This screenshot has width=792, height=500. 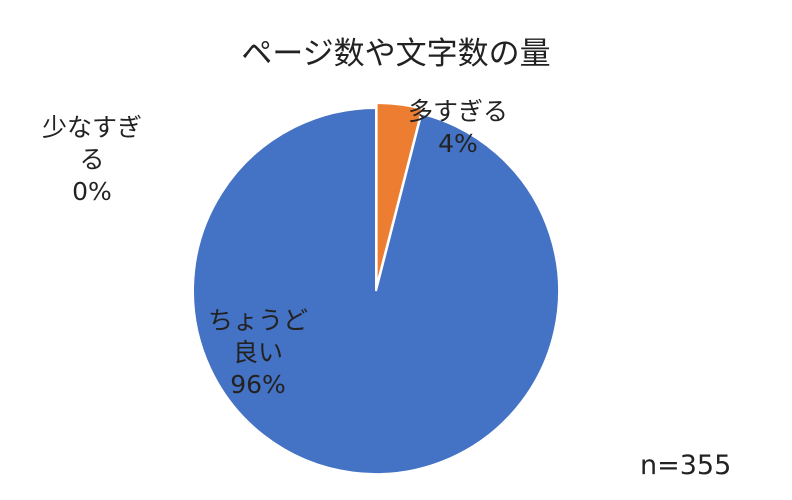 I want to click on slice-label: ちょうど良い 96%, so click(x=258, y=353).